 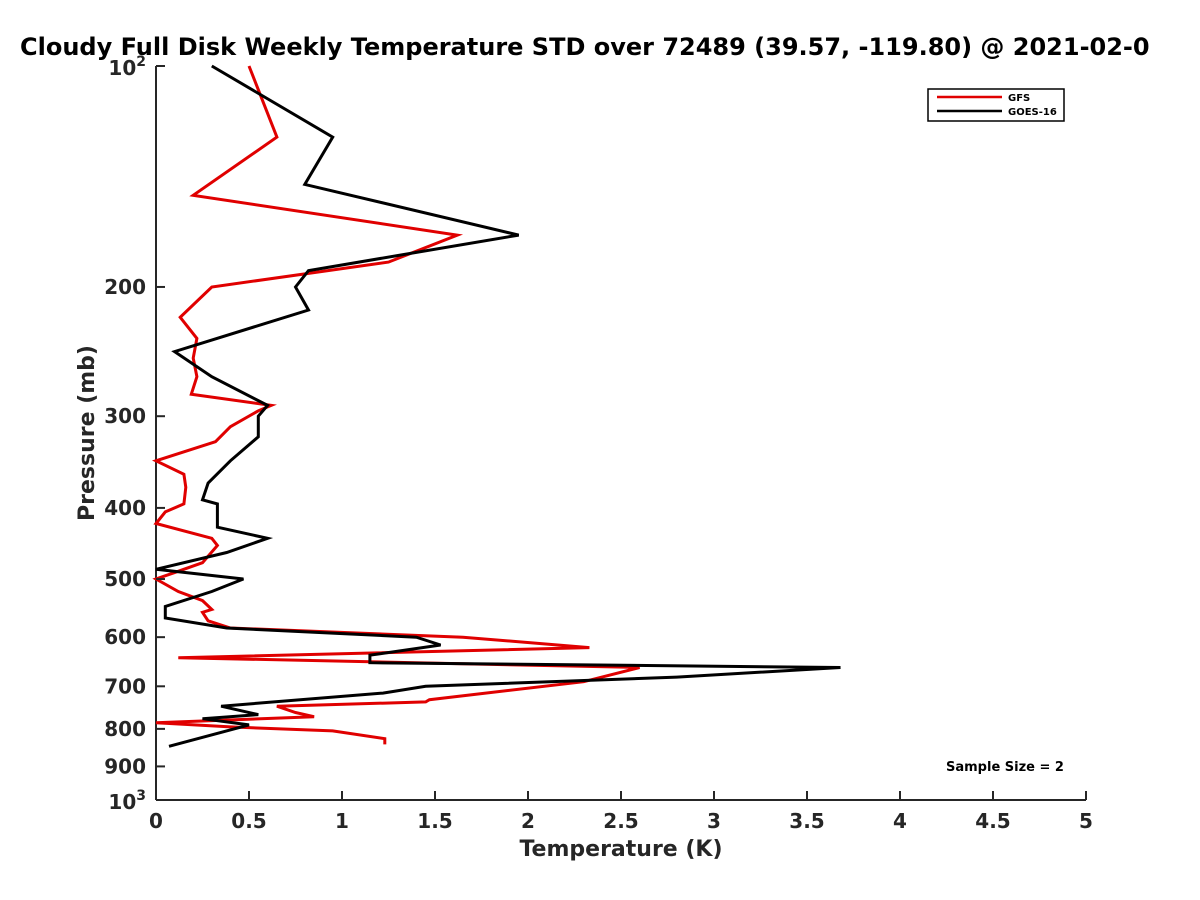 I want to click on y-tick-label: 900, so click(x=125, y=766).